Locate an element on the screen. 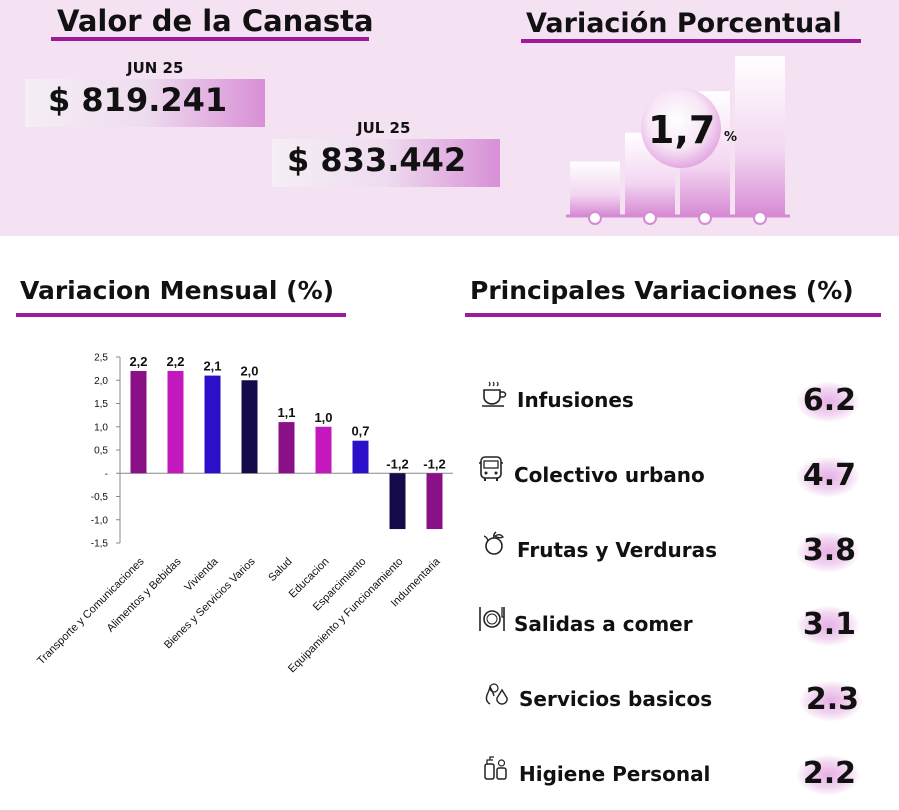 This screenshot has width=899, height=810. canasta-title: Valor de la Canasta is located at coordinates (215, 21).